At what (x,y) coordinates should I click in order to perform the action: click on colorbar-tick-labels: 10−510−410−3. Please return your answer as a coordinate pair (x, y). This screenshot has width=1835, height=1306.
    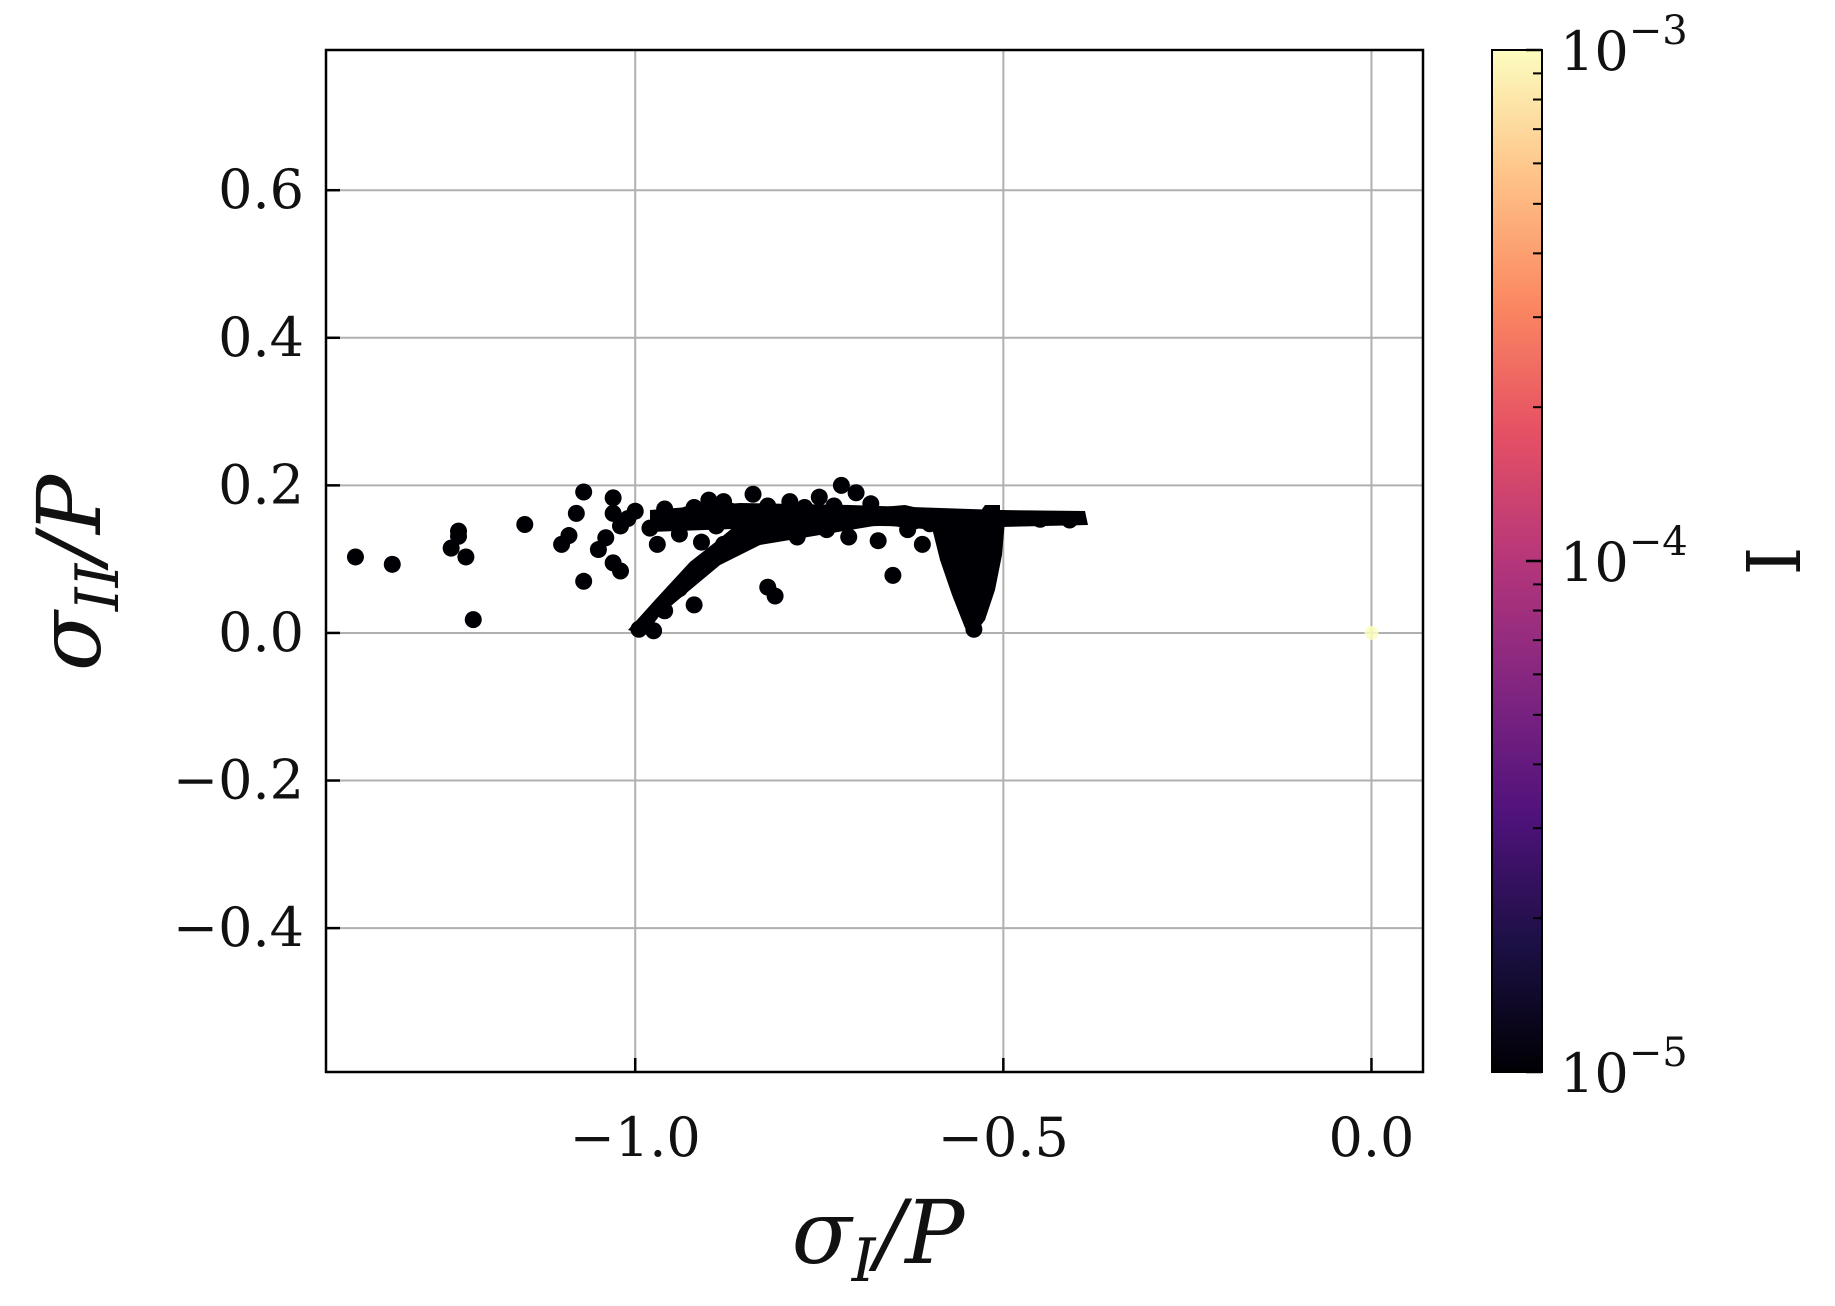
    Looking at the image, I should click on (1624, 556).